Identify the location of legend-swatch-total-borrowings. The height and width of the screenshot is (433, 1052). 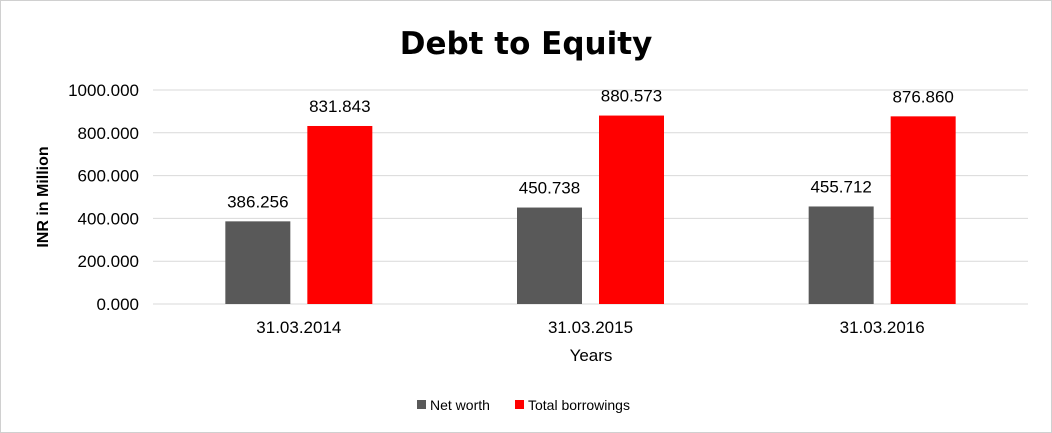
(519, 404).